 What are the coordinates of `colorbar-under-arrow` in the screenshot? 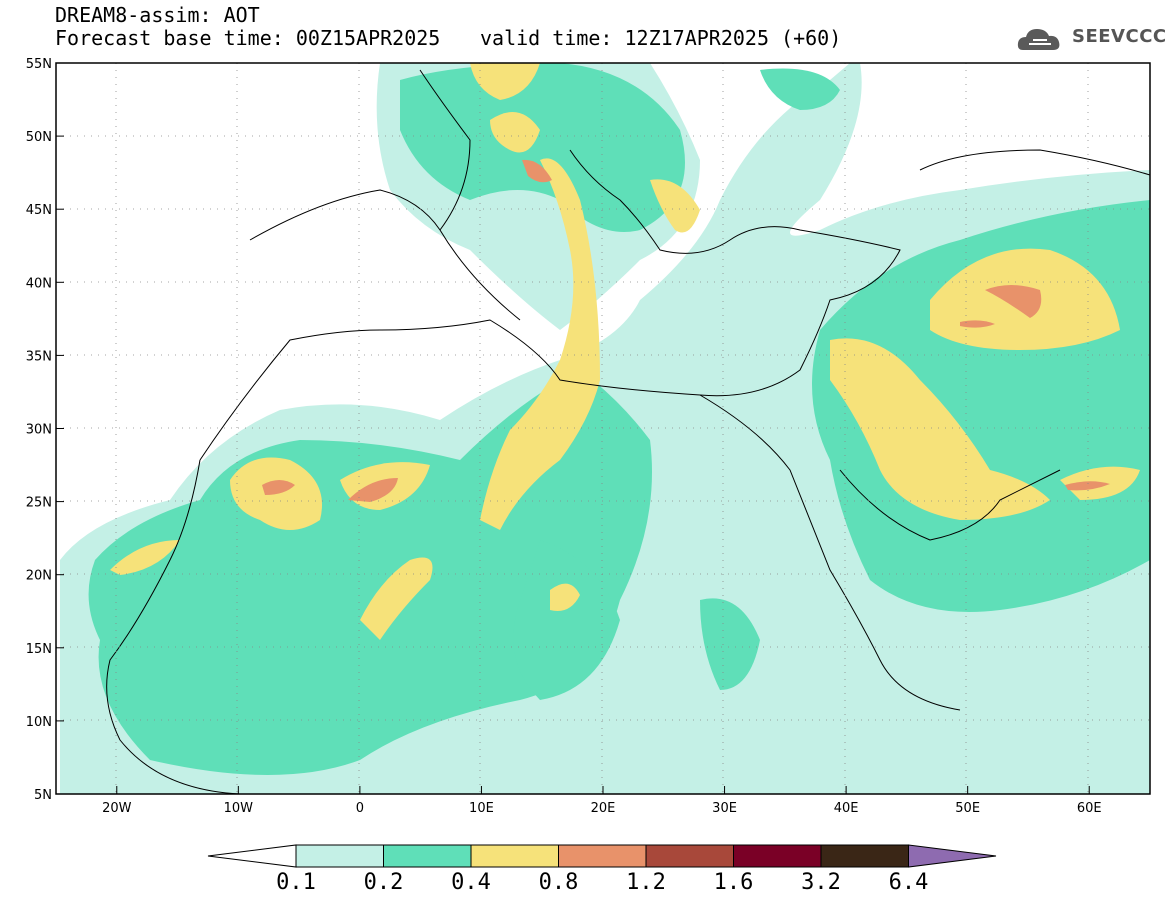 It's located at (252, 856).